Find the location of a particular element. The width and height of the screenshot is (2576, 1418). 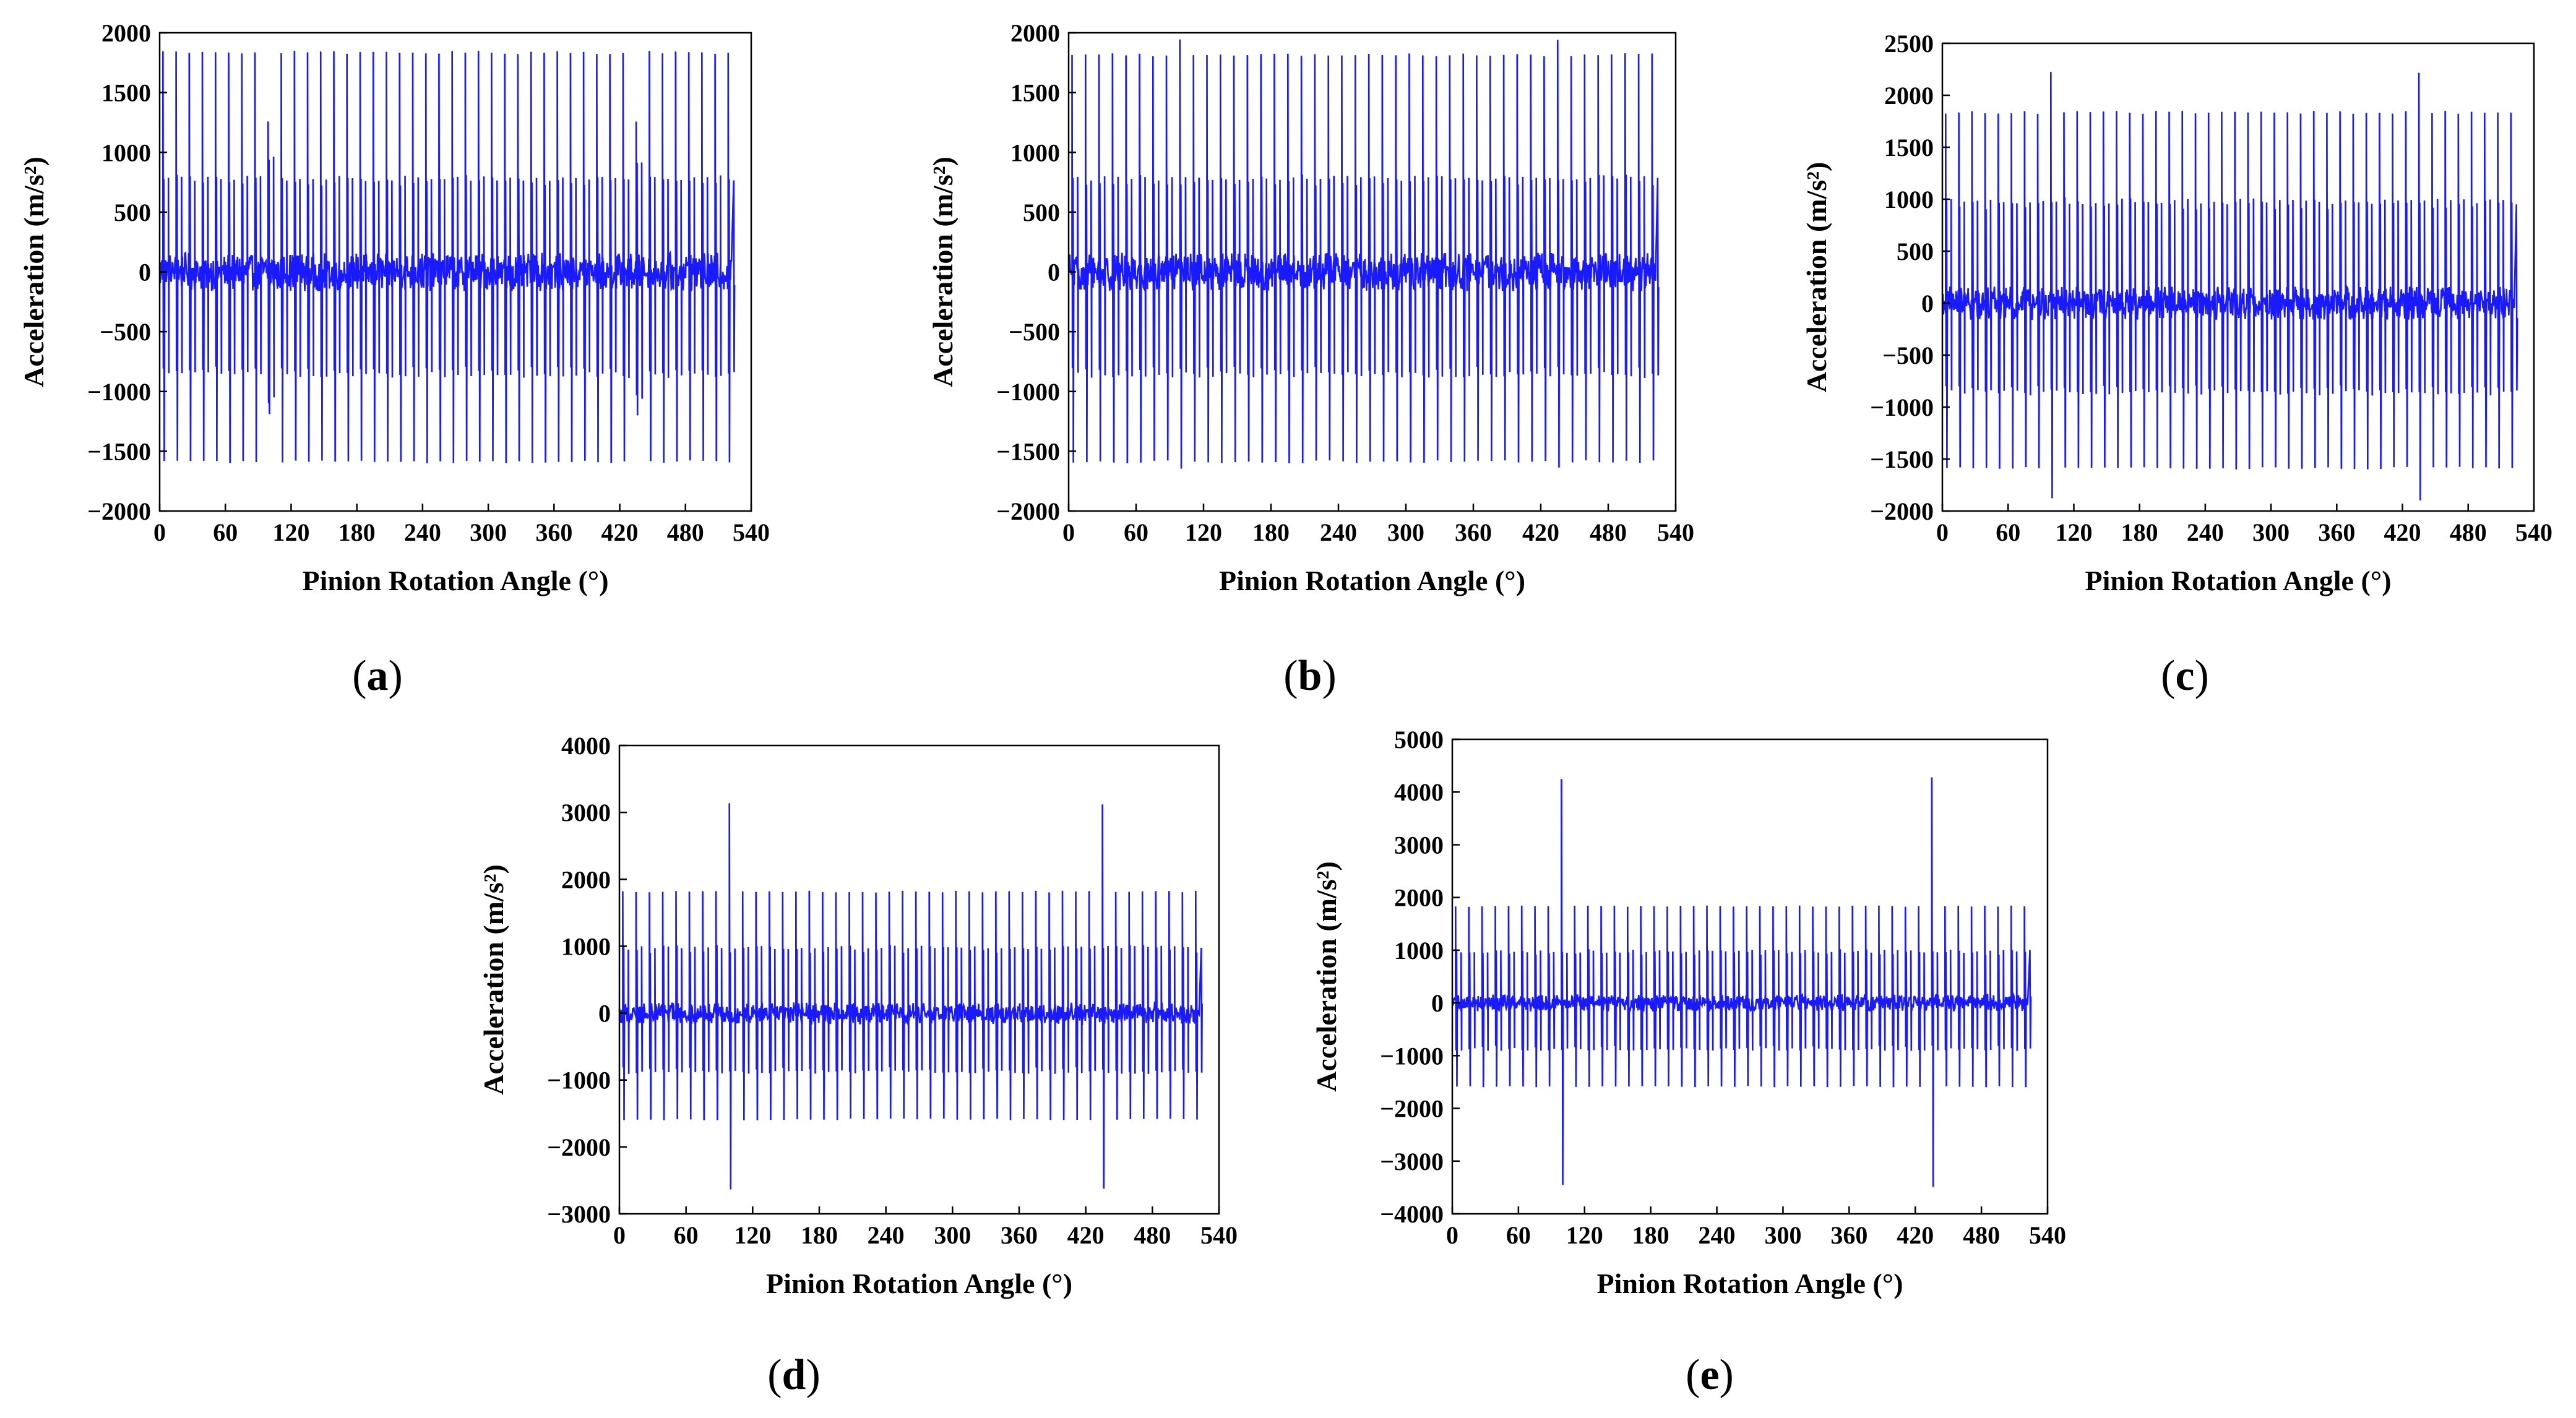

panel-label-letter: c is located at coordinates (2184, 676).